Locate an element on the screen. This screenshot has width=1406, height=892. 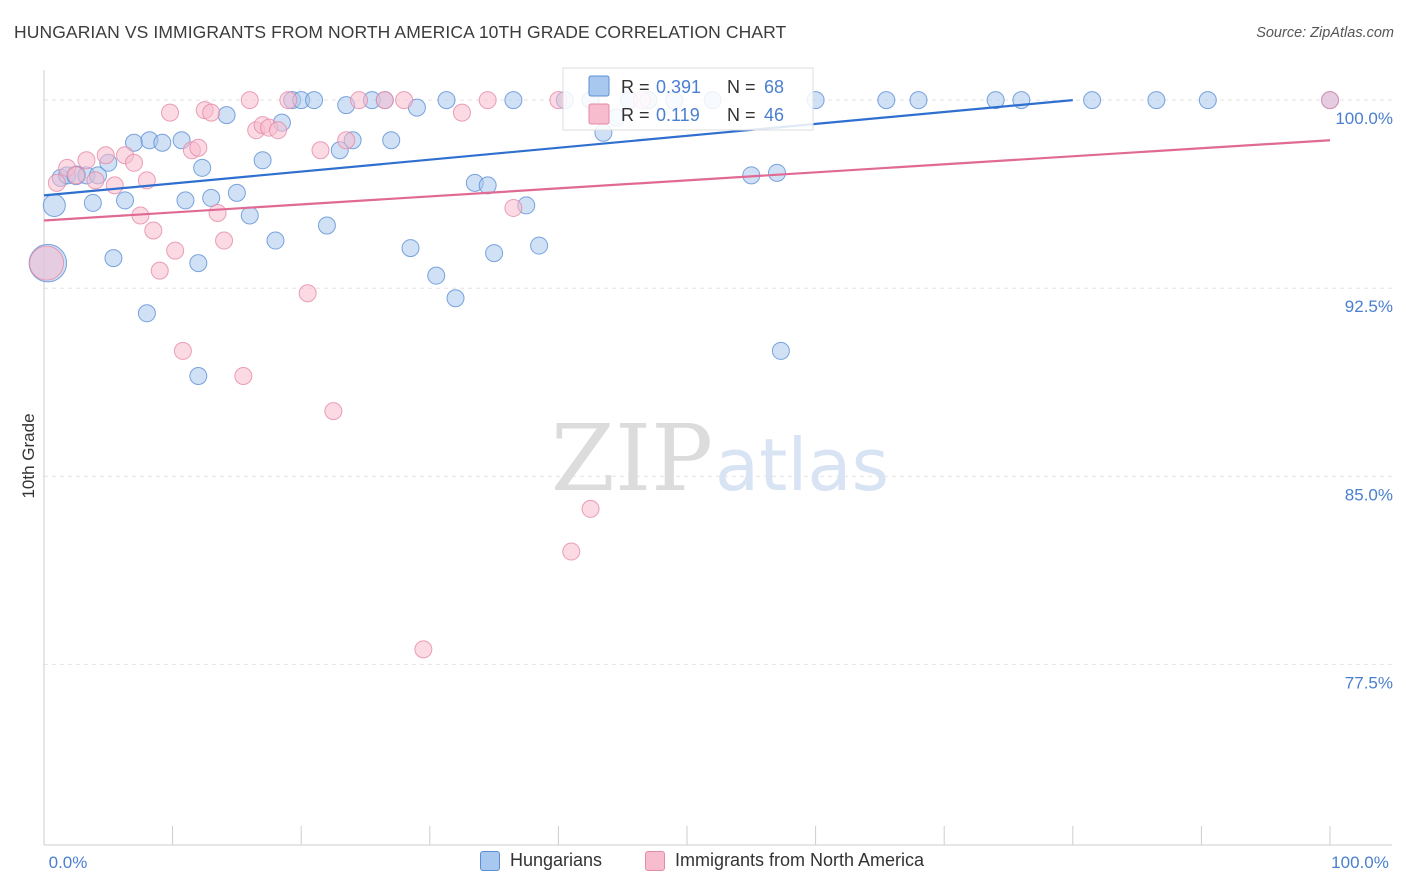
legend-item-hungarians: Hungarians is located at coordinates (541, 860).